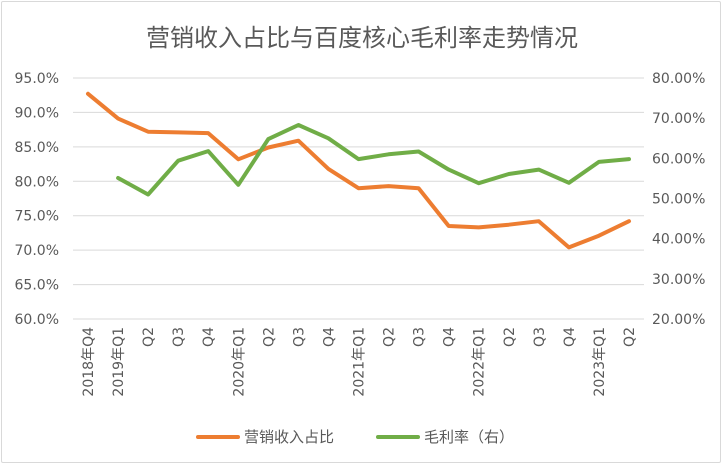 This screenshot has width=724, height=466. What do you see at coordinates (678, 280) in the screenshot?
I see `right-tick-label: 30.00%` at bounding box center [678, 280].